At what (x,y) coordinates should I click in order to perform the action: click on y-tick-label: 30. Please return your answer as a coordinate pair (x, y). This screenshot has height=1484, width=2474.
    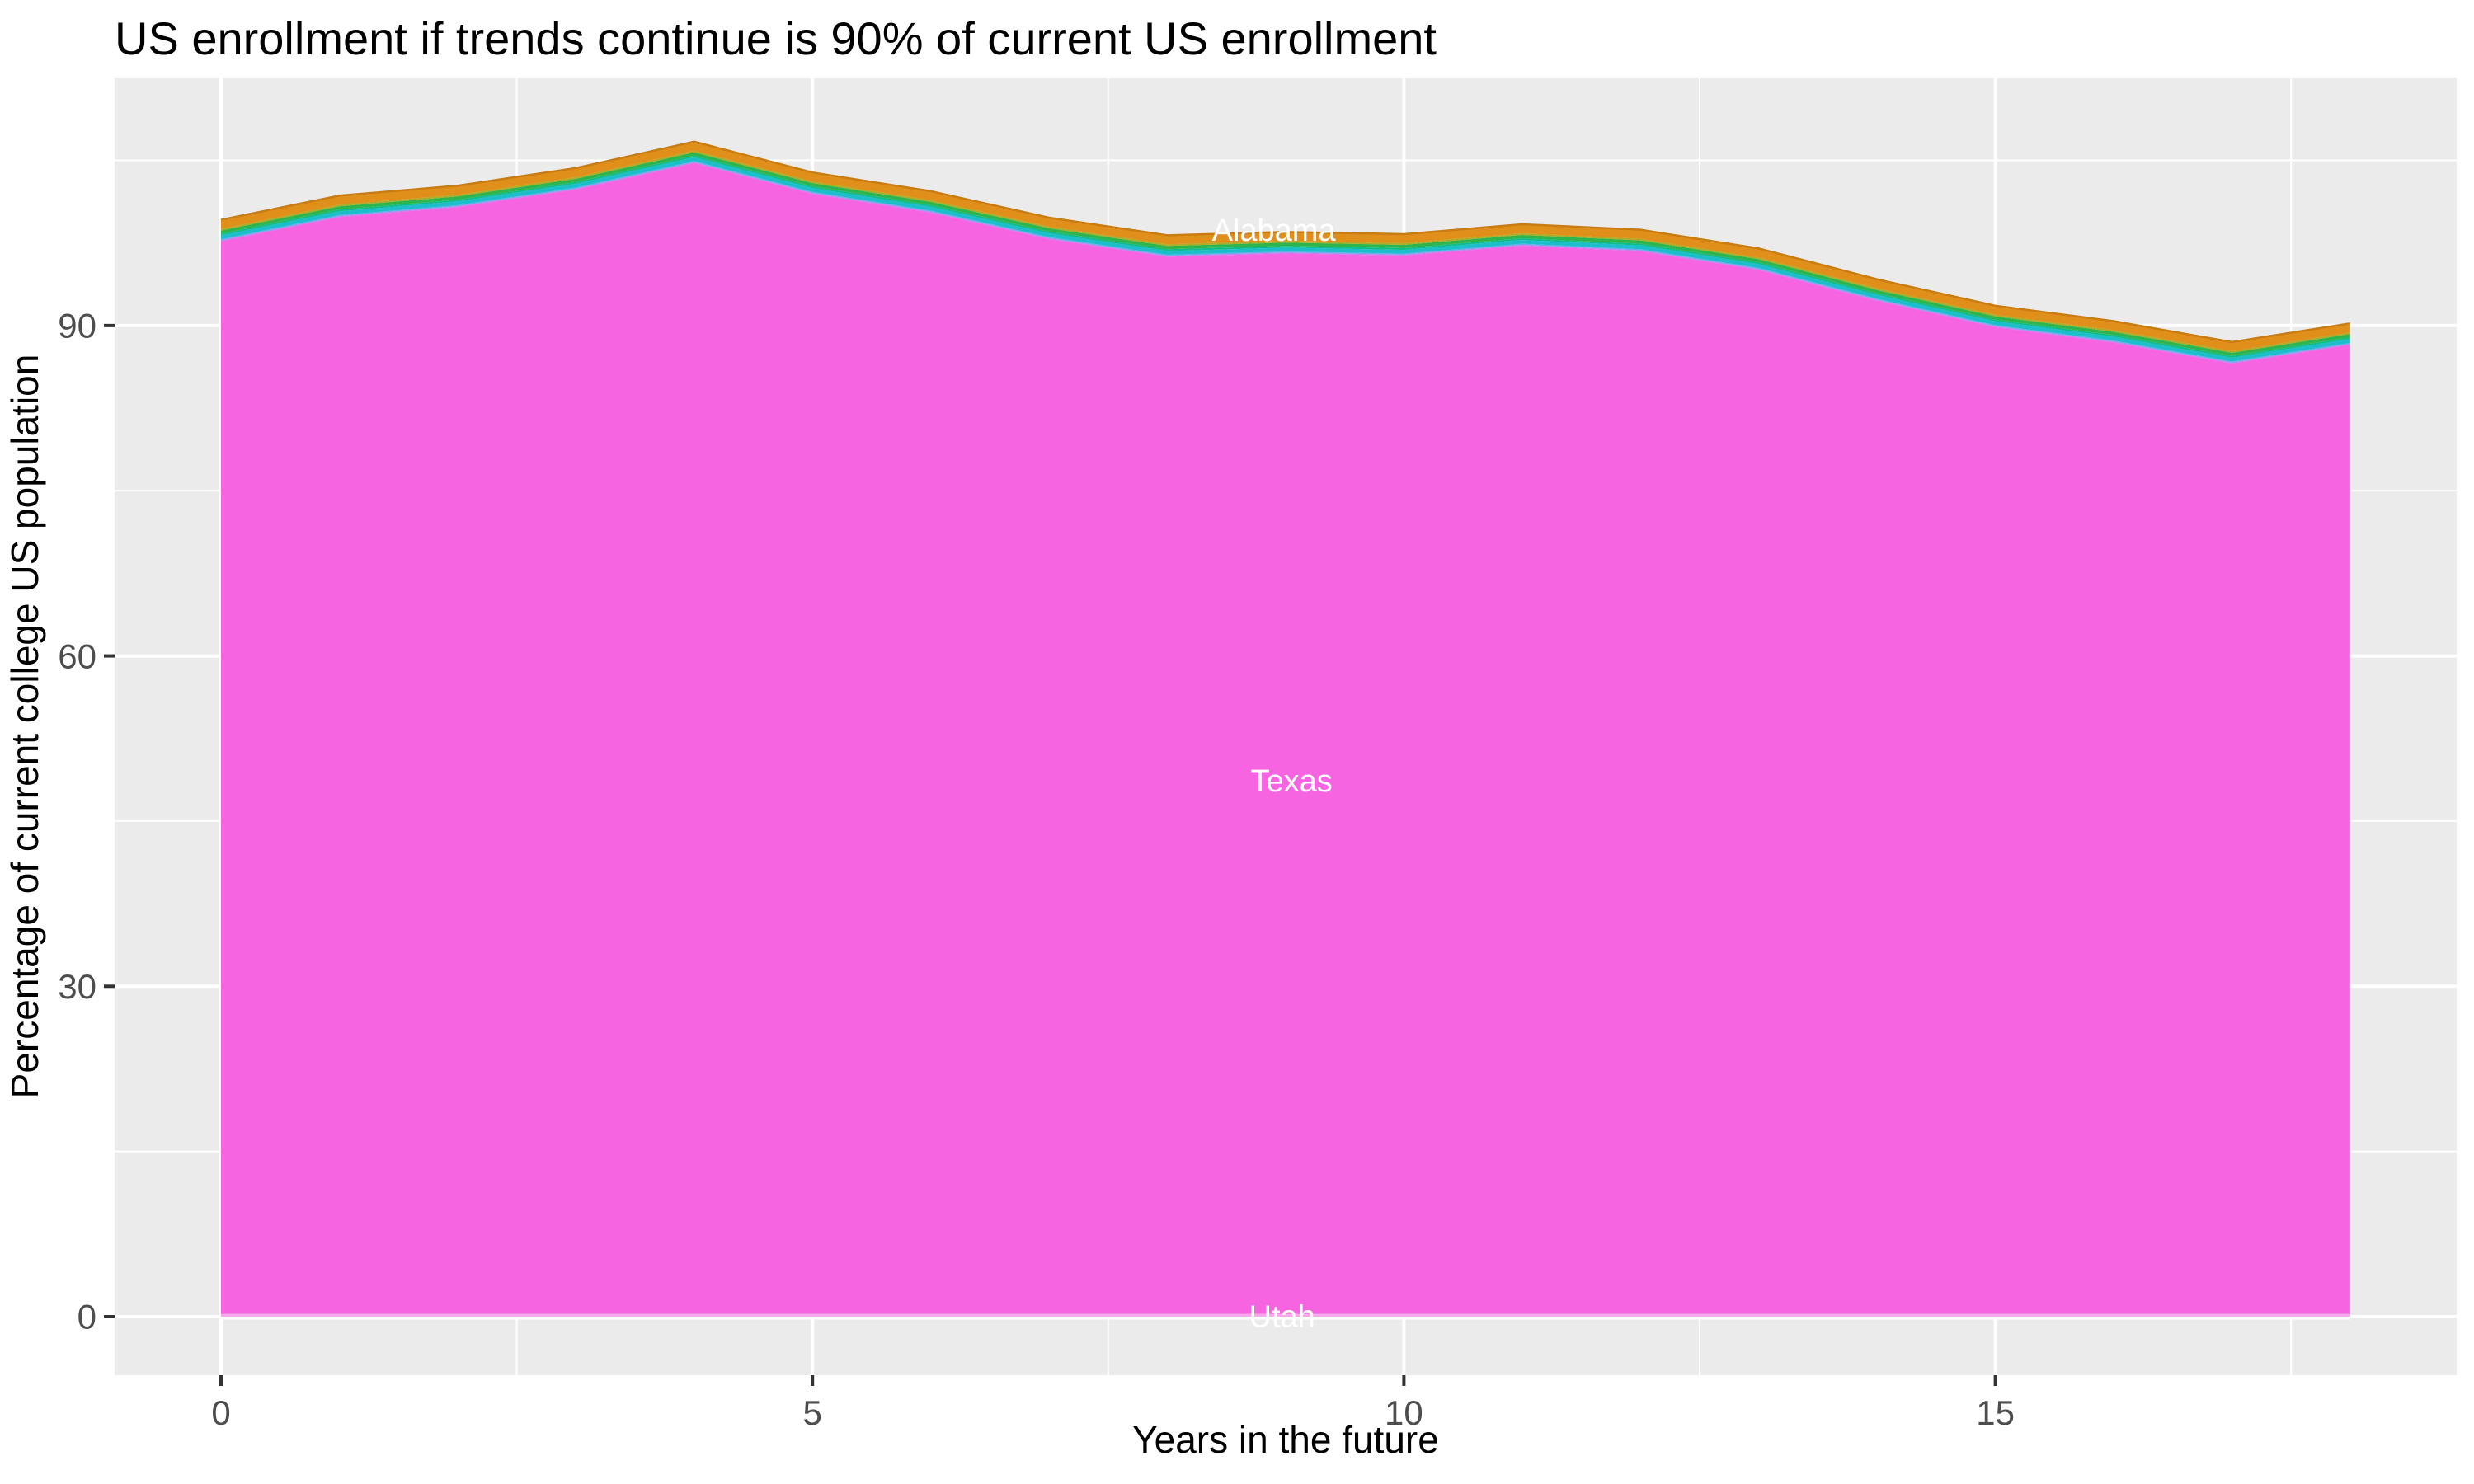
    Looking at the image, I should click on (77, 986).